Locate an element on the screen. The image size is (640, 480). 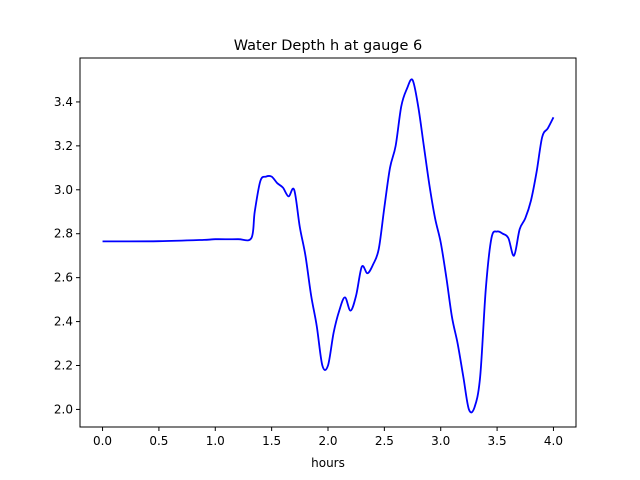
x-axis-ticks: 0.0 0.5 1.0 1.5 2.0 2.5 3.0 3.5 4.0 is located at coordinates (328, 437).